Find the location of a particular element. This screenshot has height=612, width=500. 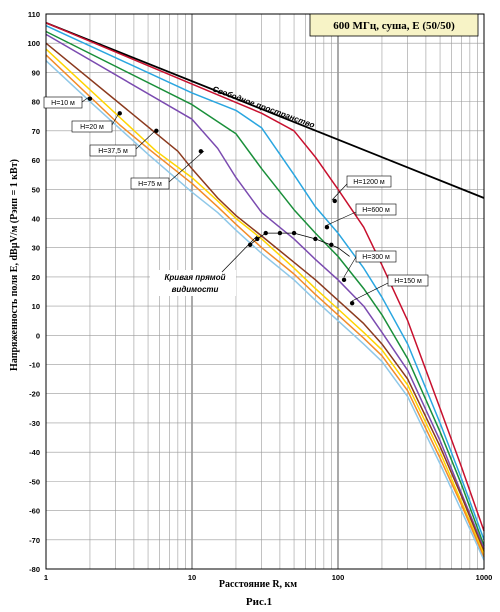

svg-text: H=37,5 м is located at coordinates (113, 151).